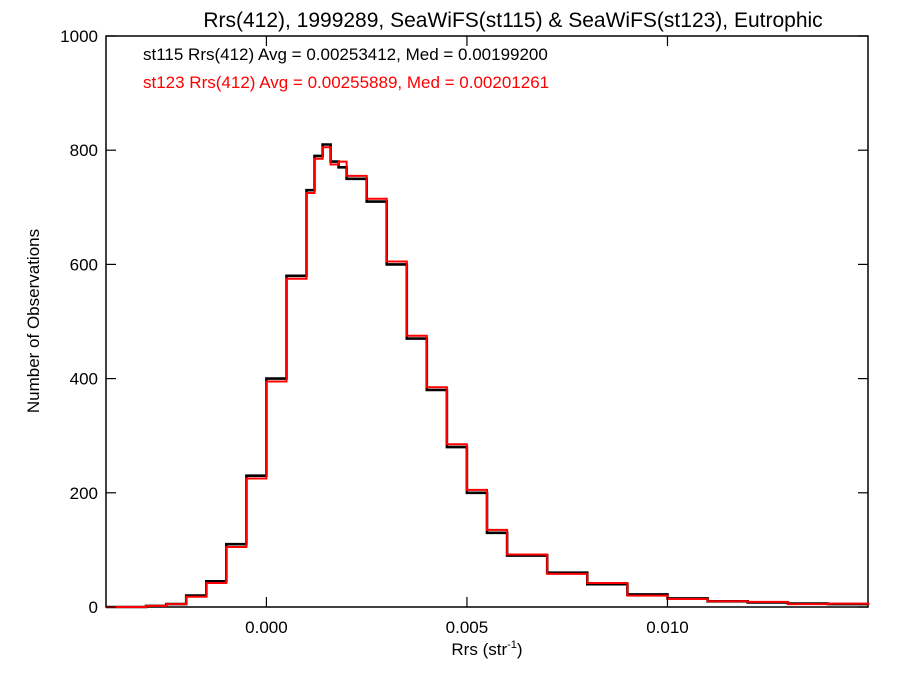  Describe the element at coordinates (79, 36) in the screenshot. I see `y-tick-label: 1000` at that location.